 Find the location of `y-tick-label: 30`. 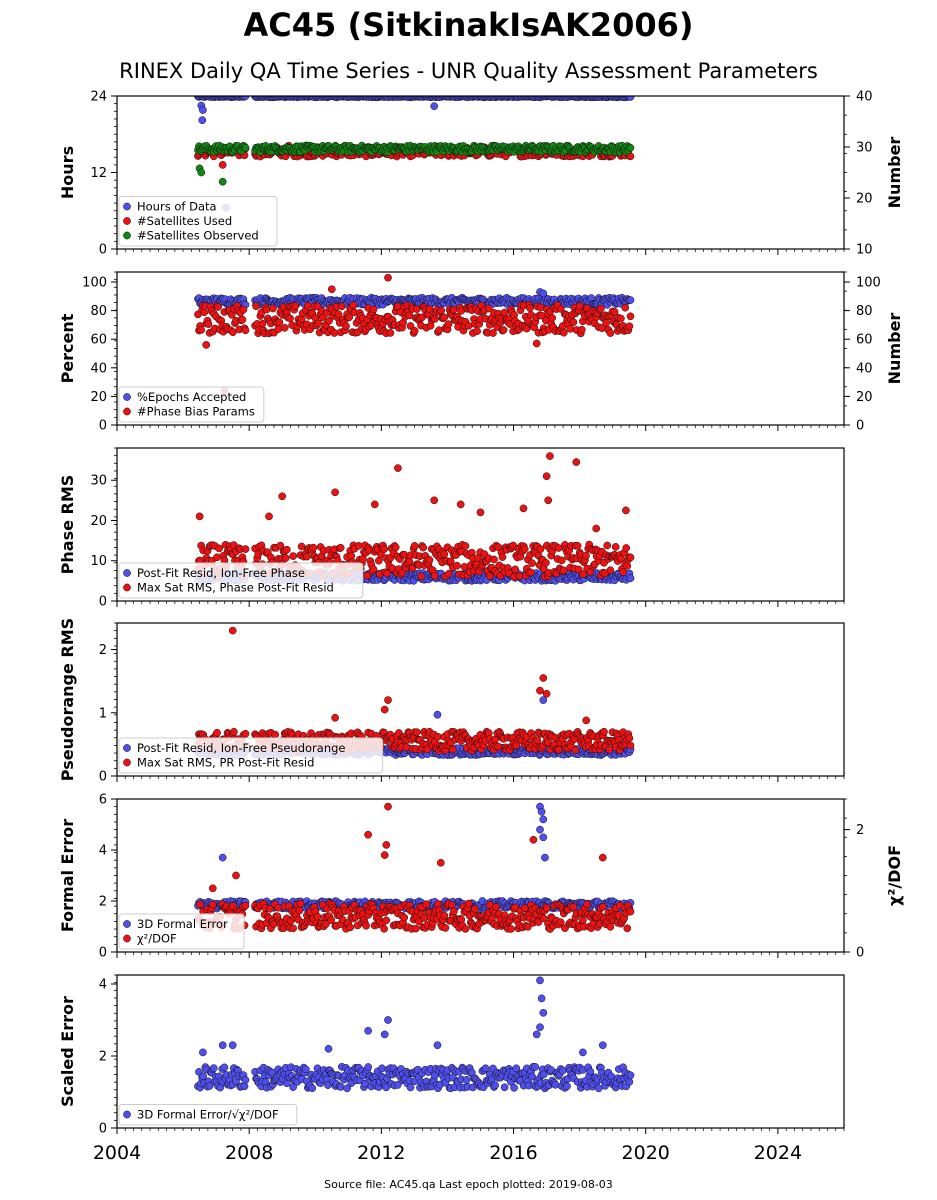

y-tick-label: 30 is located at coordinates (98, 481).